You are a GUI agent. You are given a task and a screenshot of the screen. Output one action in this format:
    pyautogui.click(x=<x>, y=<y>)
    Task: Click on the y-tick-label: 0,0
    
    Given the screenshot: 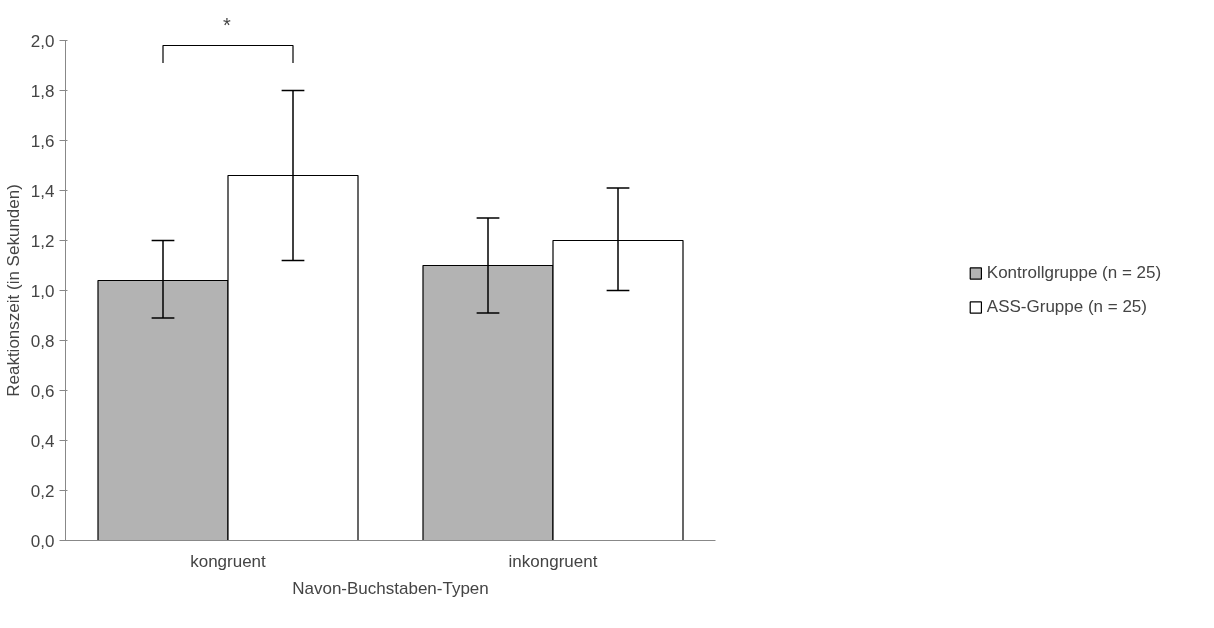 What is the action you would take?
    pyautogui.click(x=42, y=541)
    